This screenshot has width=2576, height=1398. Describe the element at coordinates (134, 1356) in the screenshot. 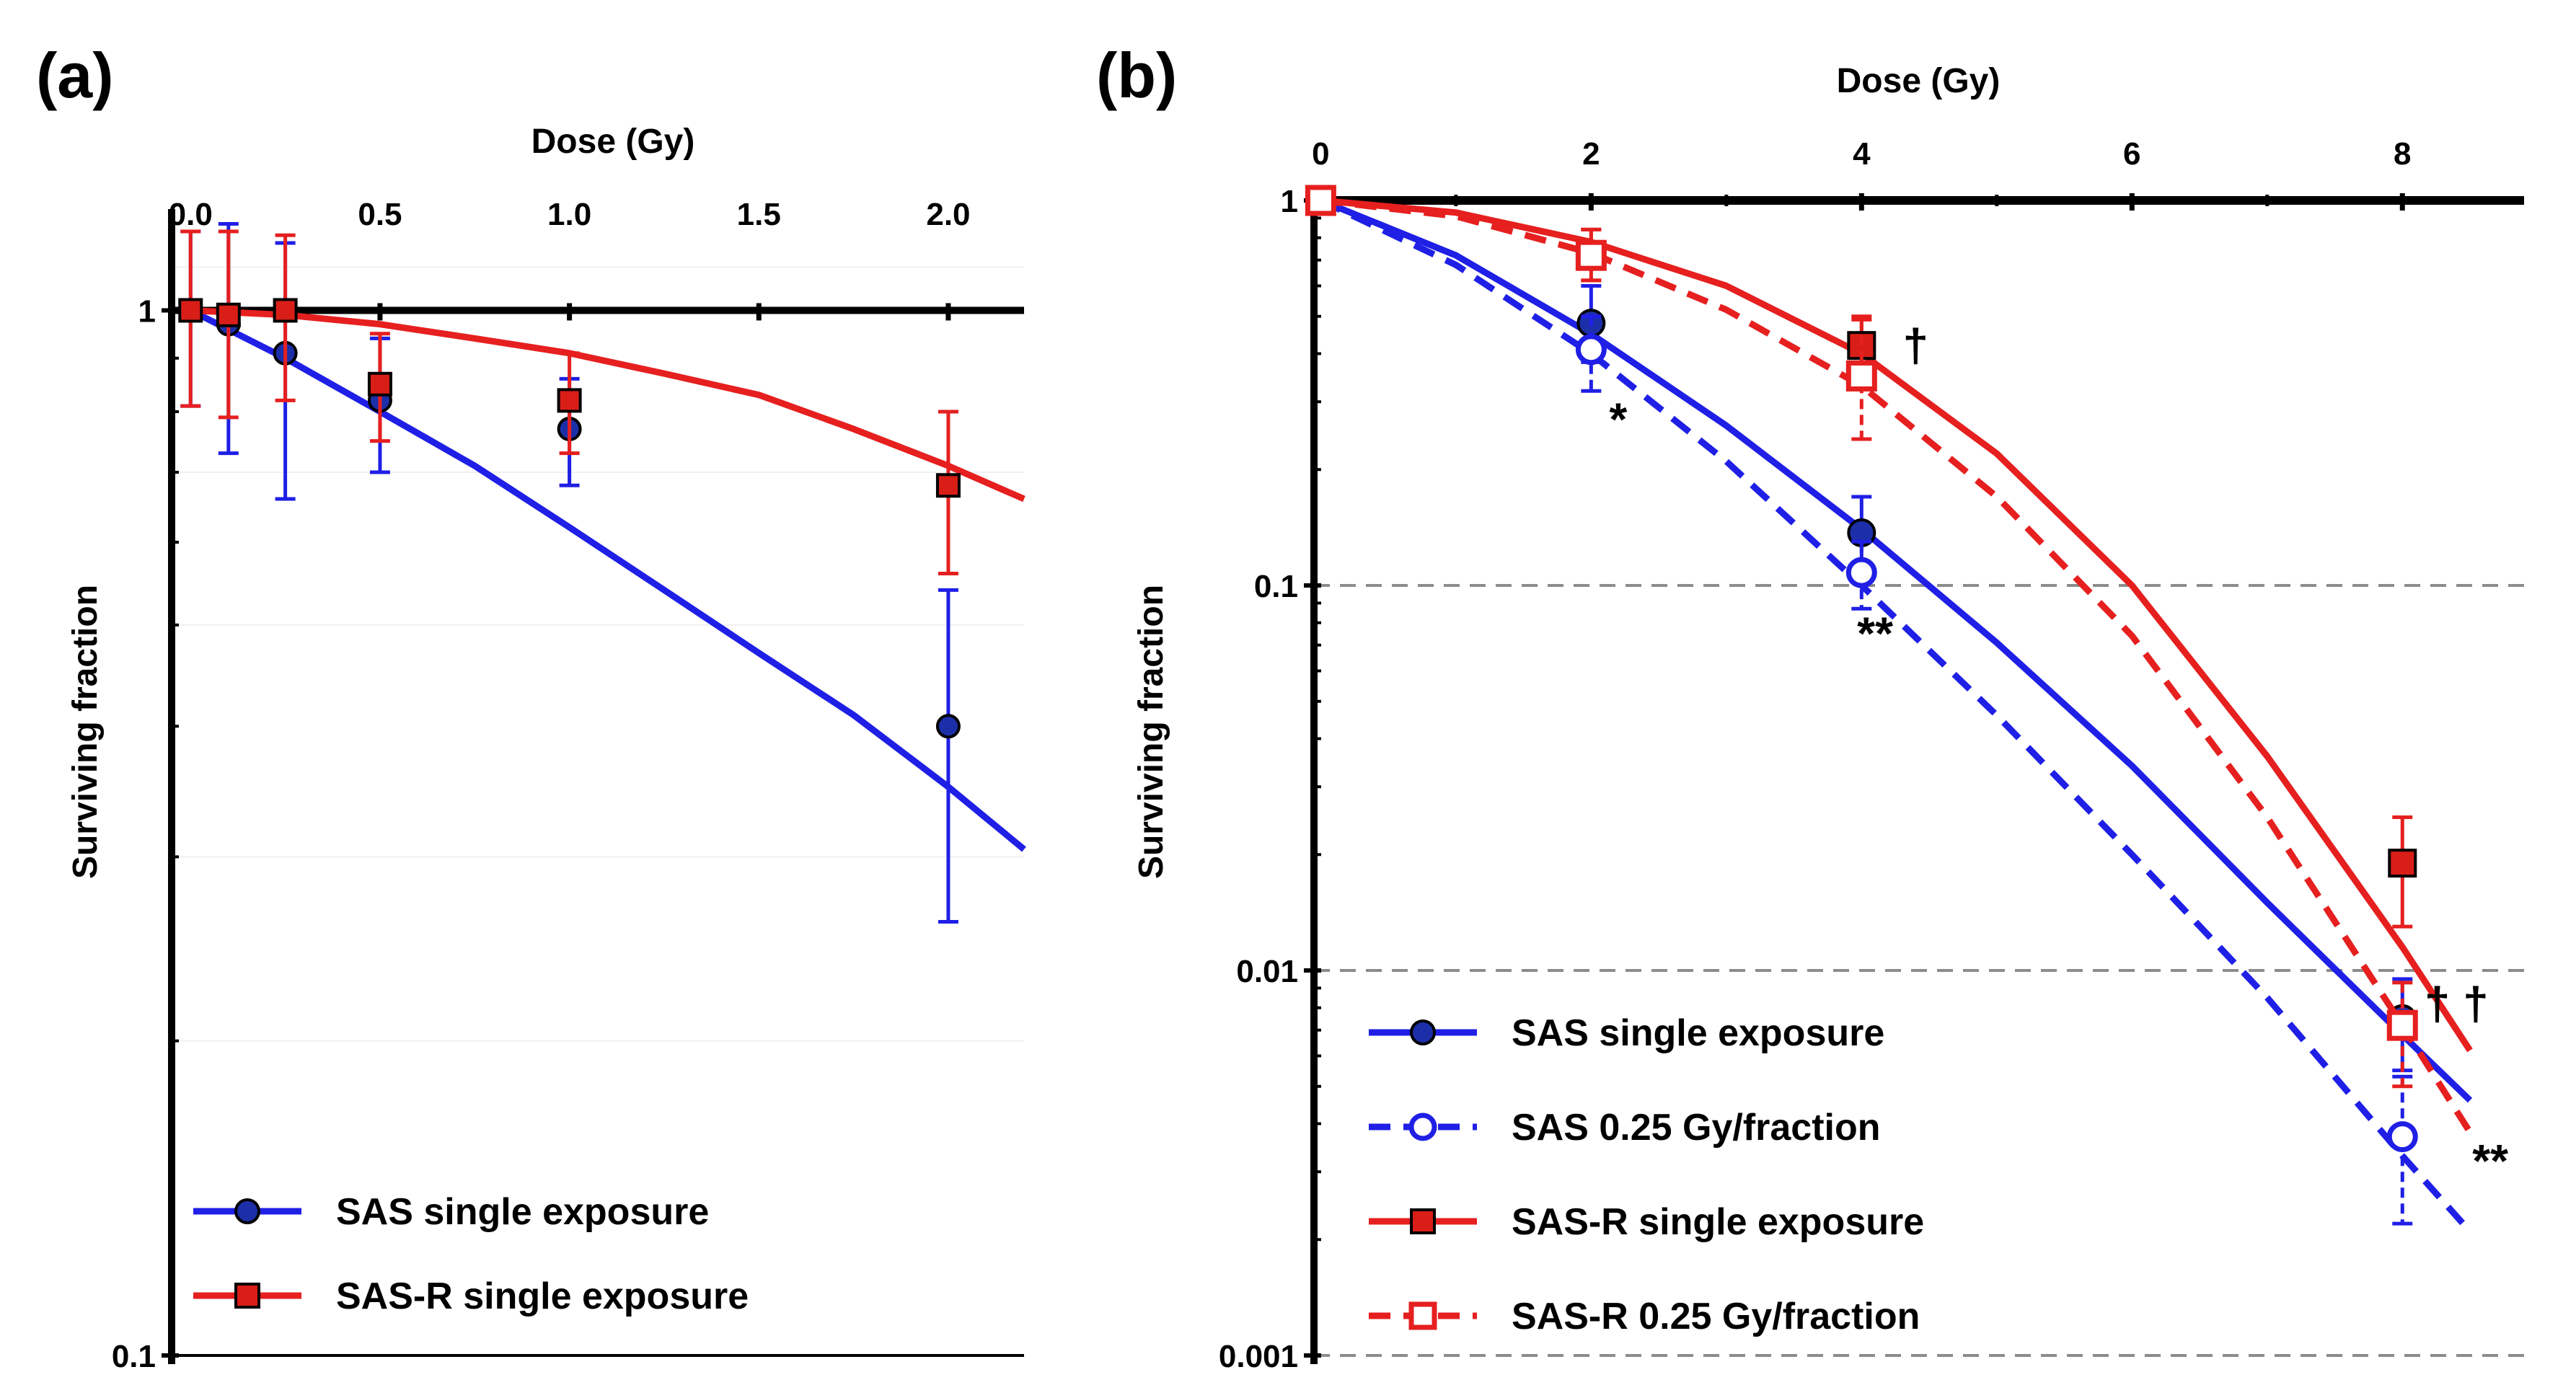

I see `panel-a-y-tick-label: 0.1` at that location.